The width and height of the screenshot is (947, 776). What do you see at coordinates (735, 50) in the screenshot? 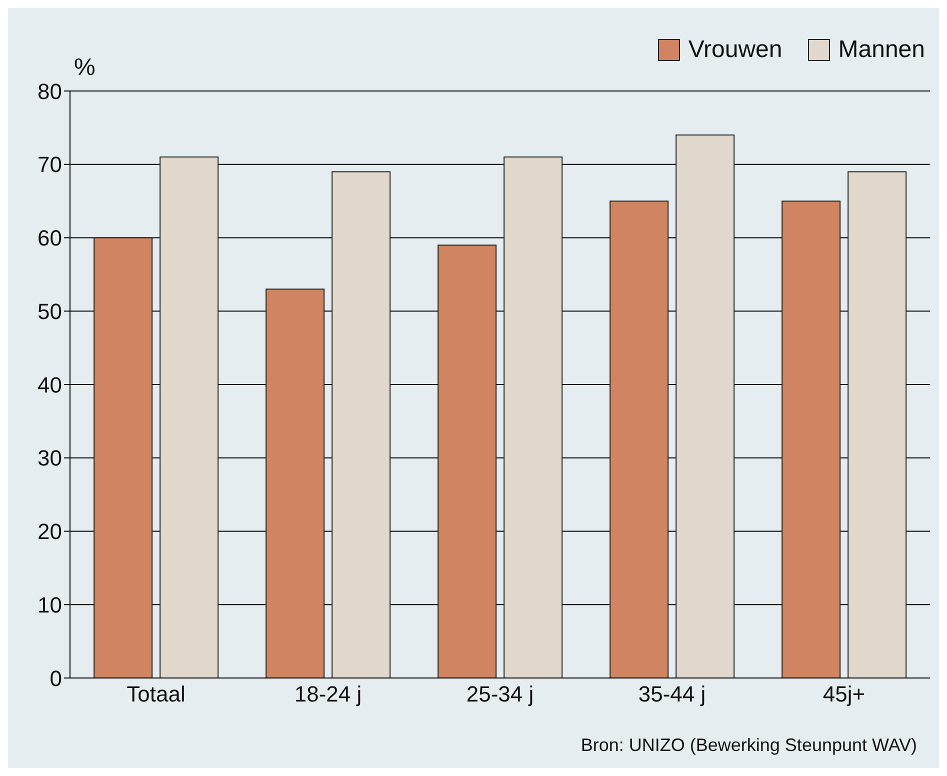
I see `legend-label: Vrouwen` at bounding box center [735, 50].